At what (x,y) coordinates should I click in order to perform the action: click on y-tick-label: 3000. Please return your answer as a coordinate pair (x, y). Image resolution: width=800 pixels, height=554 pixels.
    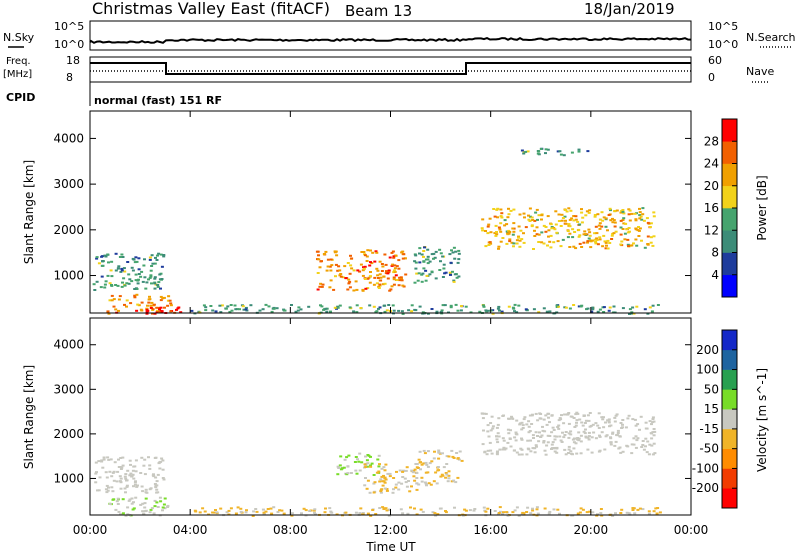
    Looking at the image, I should click on (68, 184).